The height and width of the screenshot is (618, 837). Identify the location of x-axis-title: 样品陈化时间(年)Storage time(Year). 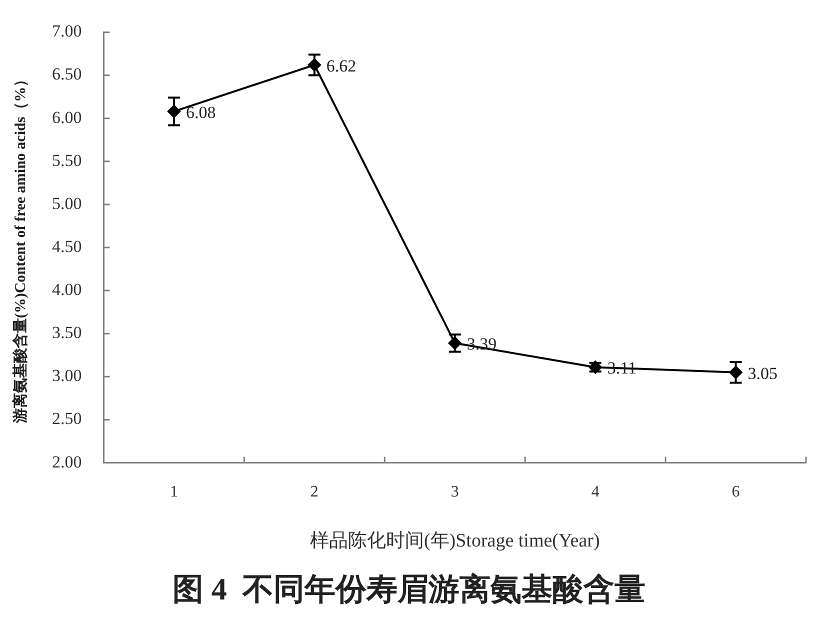
(455, 541).